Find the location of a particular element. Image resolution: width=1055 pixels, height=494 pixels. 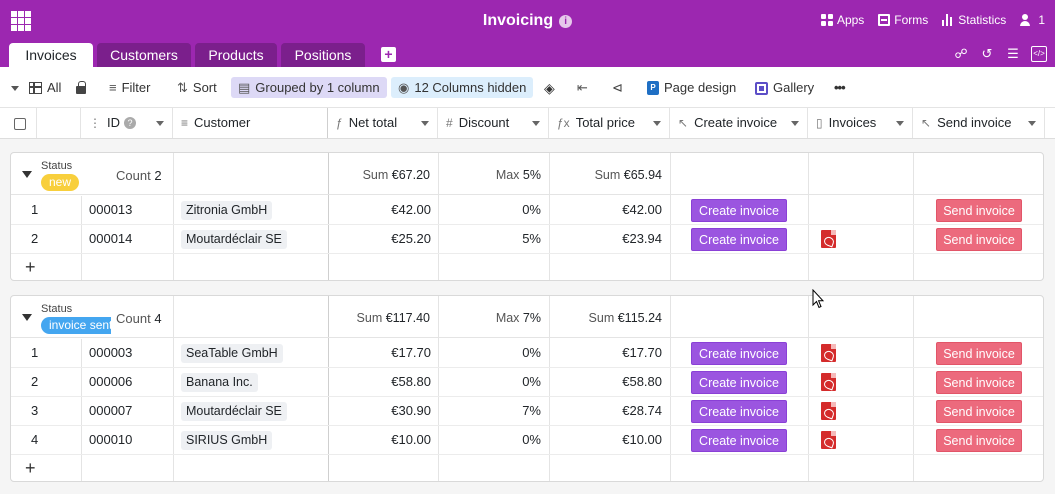

help-icon: ? is located at coordinates (130, 123).